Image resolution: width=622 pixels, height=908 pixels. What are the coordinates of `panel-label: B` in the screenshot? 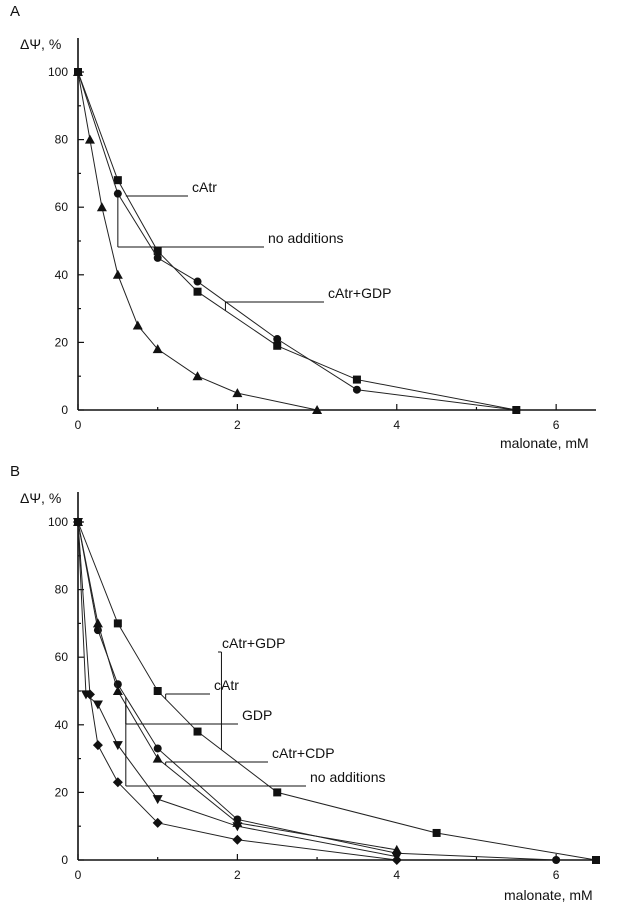 It's located at (15, 471).